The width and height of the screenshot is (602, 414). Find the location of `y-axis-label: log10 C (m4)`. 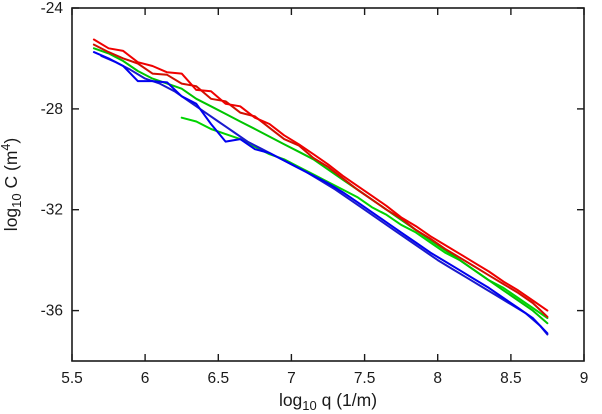

y-axis-label: log10 C (m4) is located at coordinates (12, 184).